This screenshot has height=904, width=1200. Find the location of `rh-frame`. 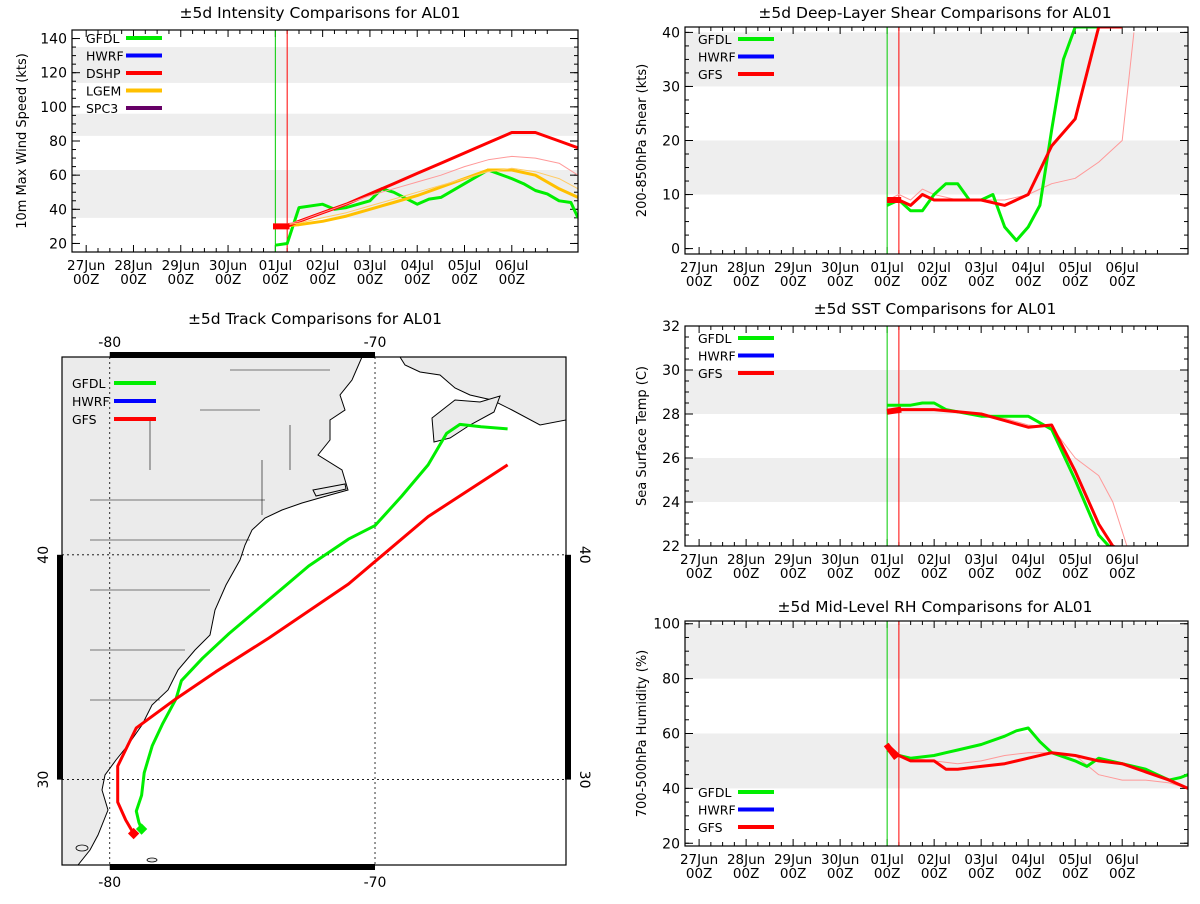

rh-frame is located at coordinates (936, 733).